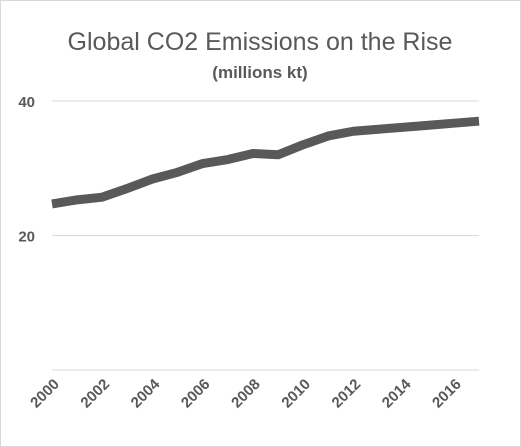 Image resolution: width=521 pixels, height=447 pixels. What do you see at coordinates (347, 394) in the screenshot?
I see `x-tick-label-2012: 2012` at bounding box center [347, 394].